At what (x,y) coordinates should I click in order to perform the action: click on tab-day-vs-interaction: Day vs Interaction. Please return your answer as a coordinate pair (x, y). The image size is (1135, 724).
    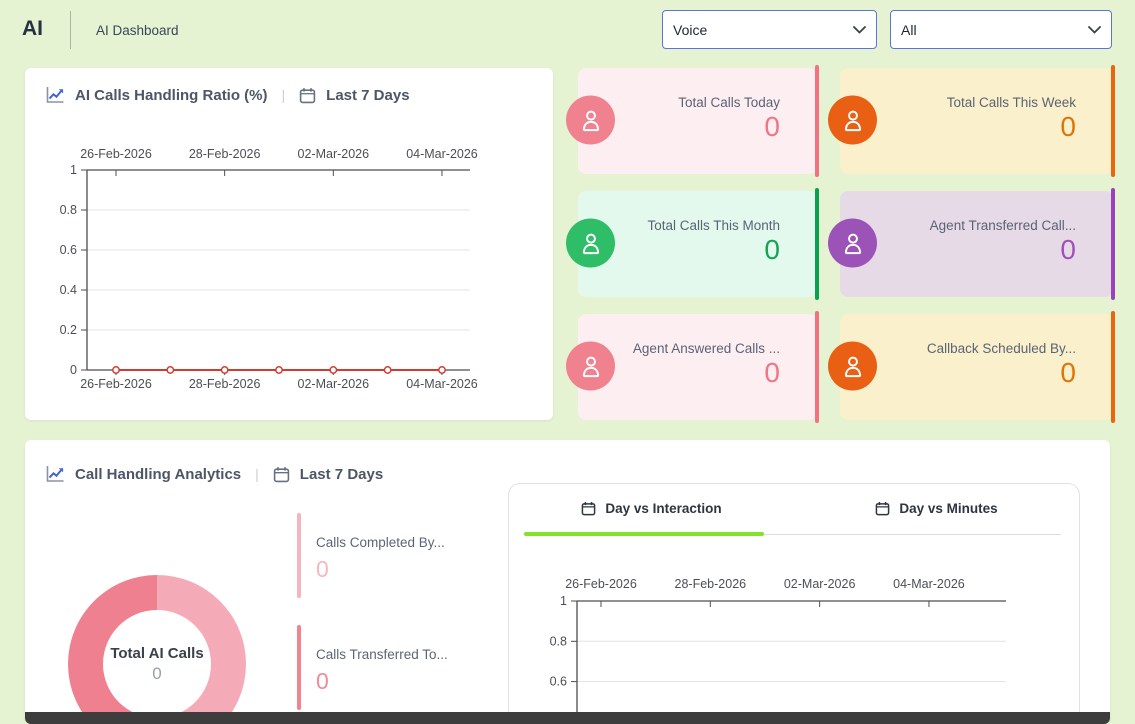
    Looking at the image, I should click on (651, 508).